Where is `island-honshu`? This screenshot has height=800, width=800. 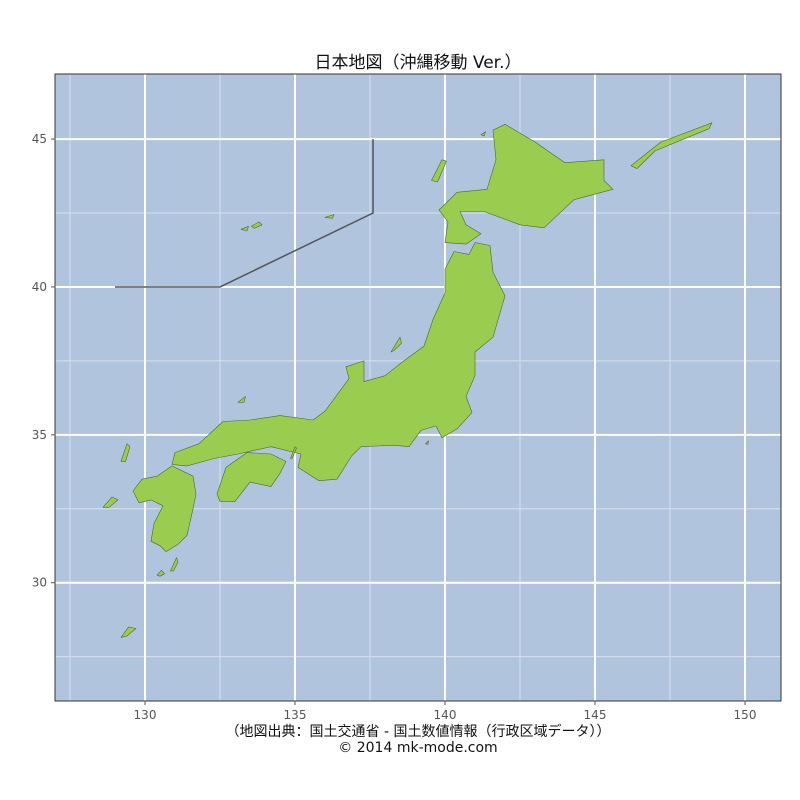 island-honshu is located at coordinates (338, 362).